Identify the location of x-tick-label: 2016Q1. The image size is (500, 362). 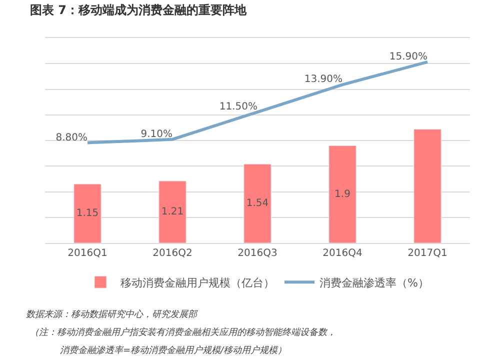
(88, 253).